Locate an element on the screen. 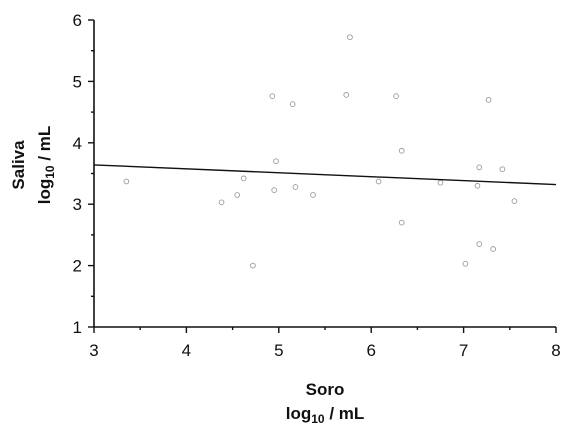  y-axis-title-line2: log10 / mL is located at coordinates (46, 165).